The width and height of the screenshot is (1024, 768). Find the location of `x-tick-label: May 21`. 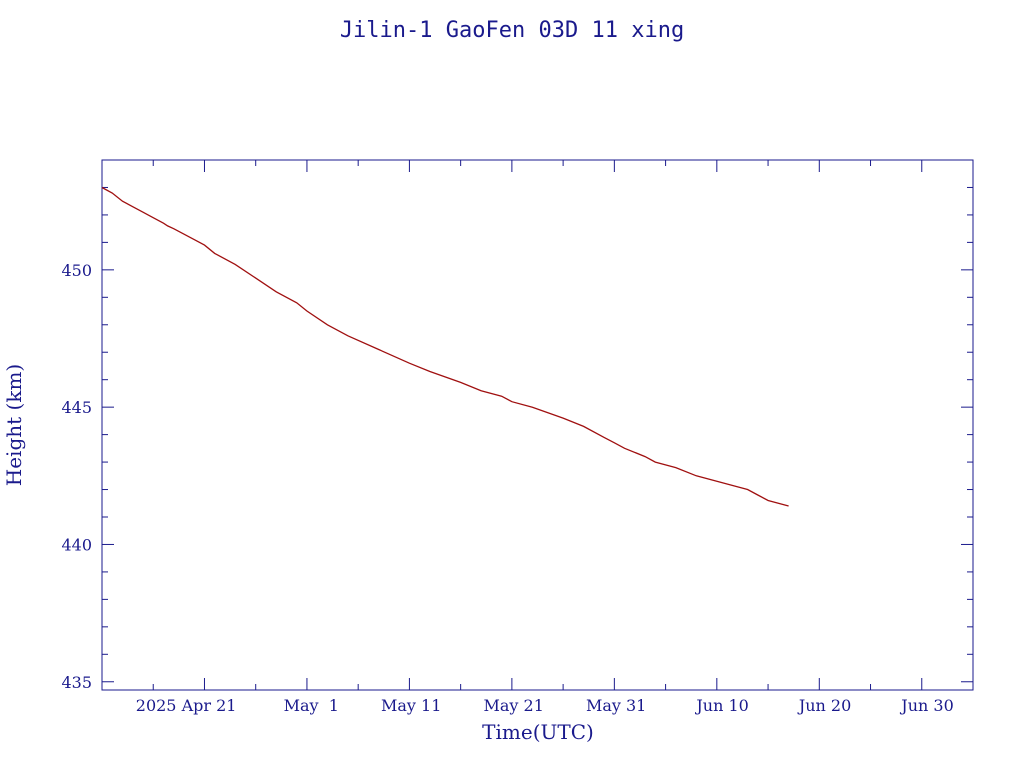

x-tick-label: May 21 is located at coordinates (513, 705).